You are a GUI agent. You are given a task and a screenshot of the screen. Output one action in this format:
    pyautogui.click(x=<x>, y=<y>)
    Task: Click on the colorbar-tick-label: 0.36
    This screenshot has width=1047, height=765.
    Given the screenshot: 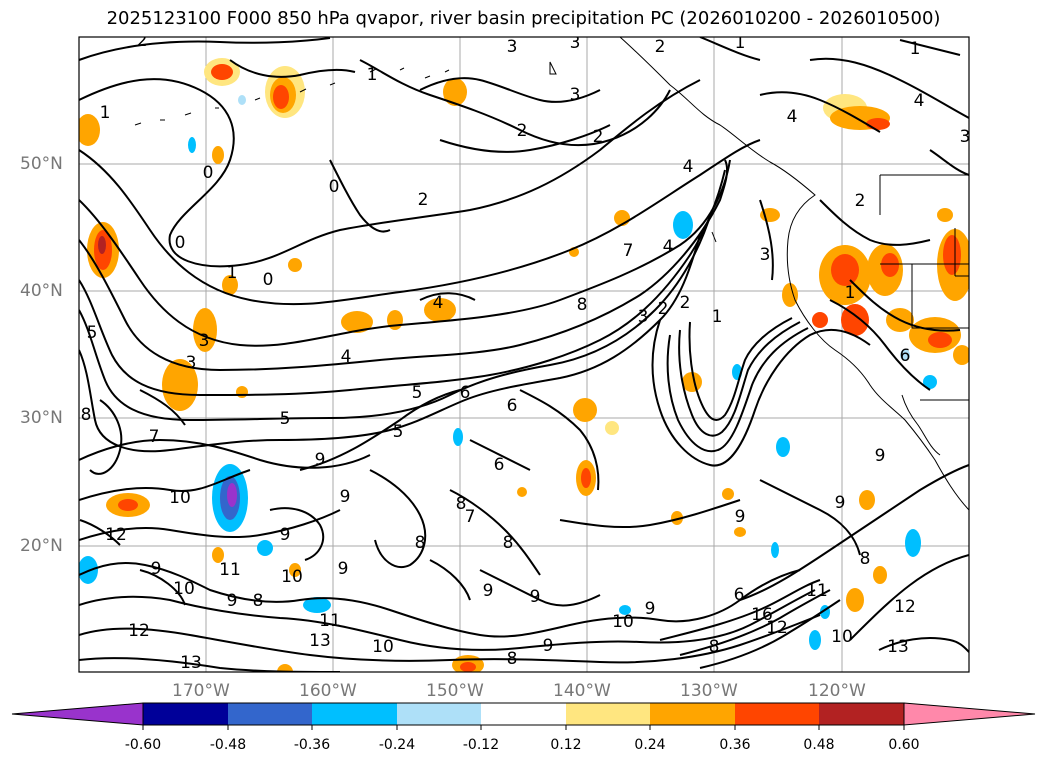 What is the action you would take?
    pyautogui.click(x=735, y=745)
    